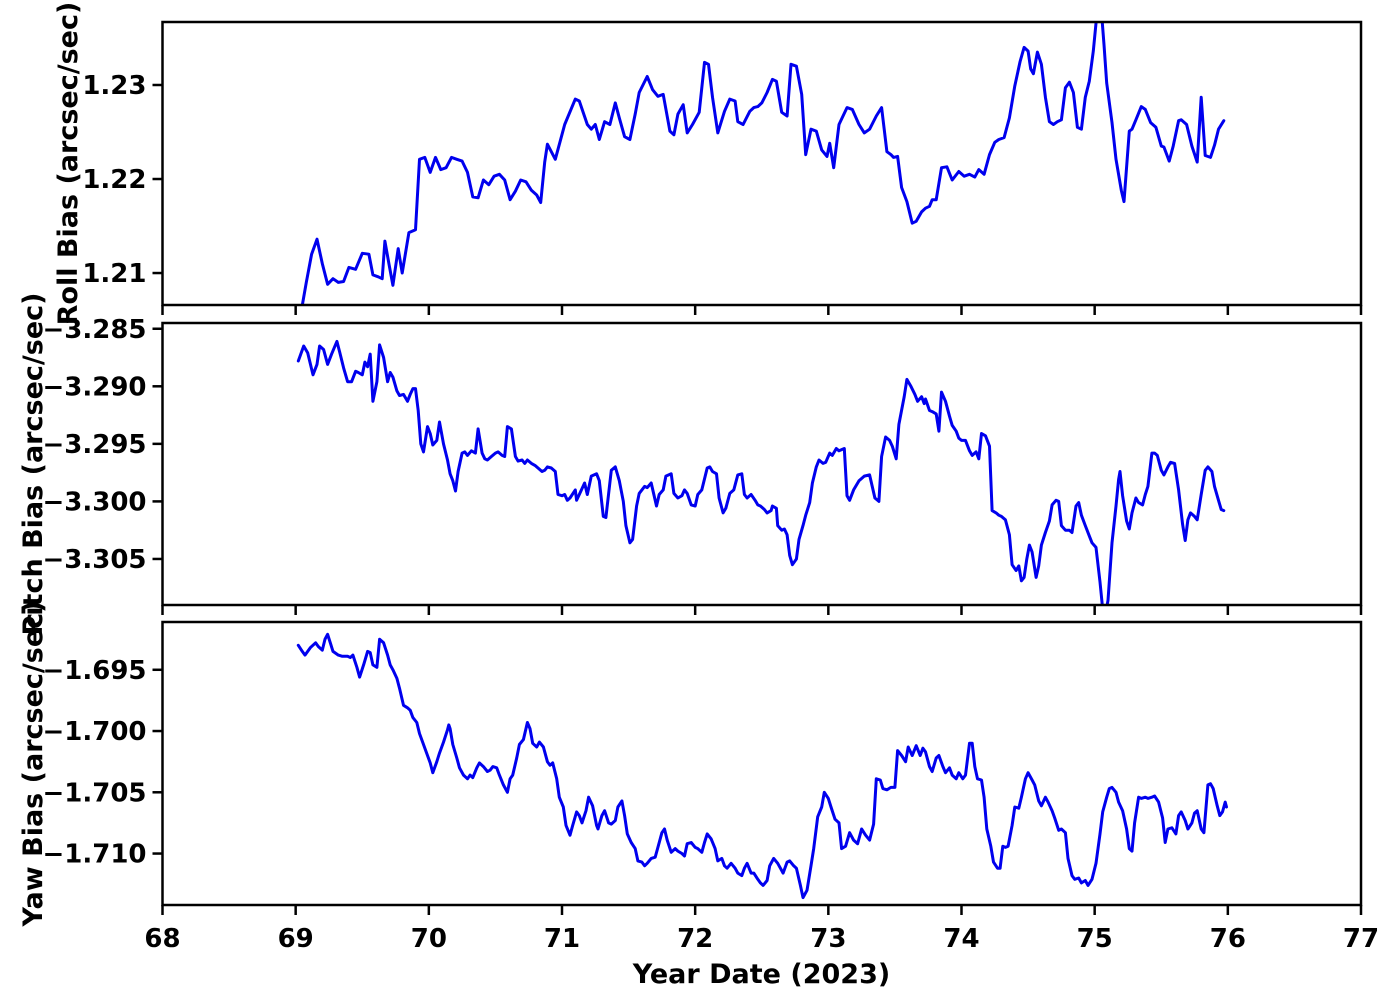  I want to click on x-axis-label: Year Date (2023), so click(761, 974).